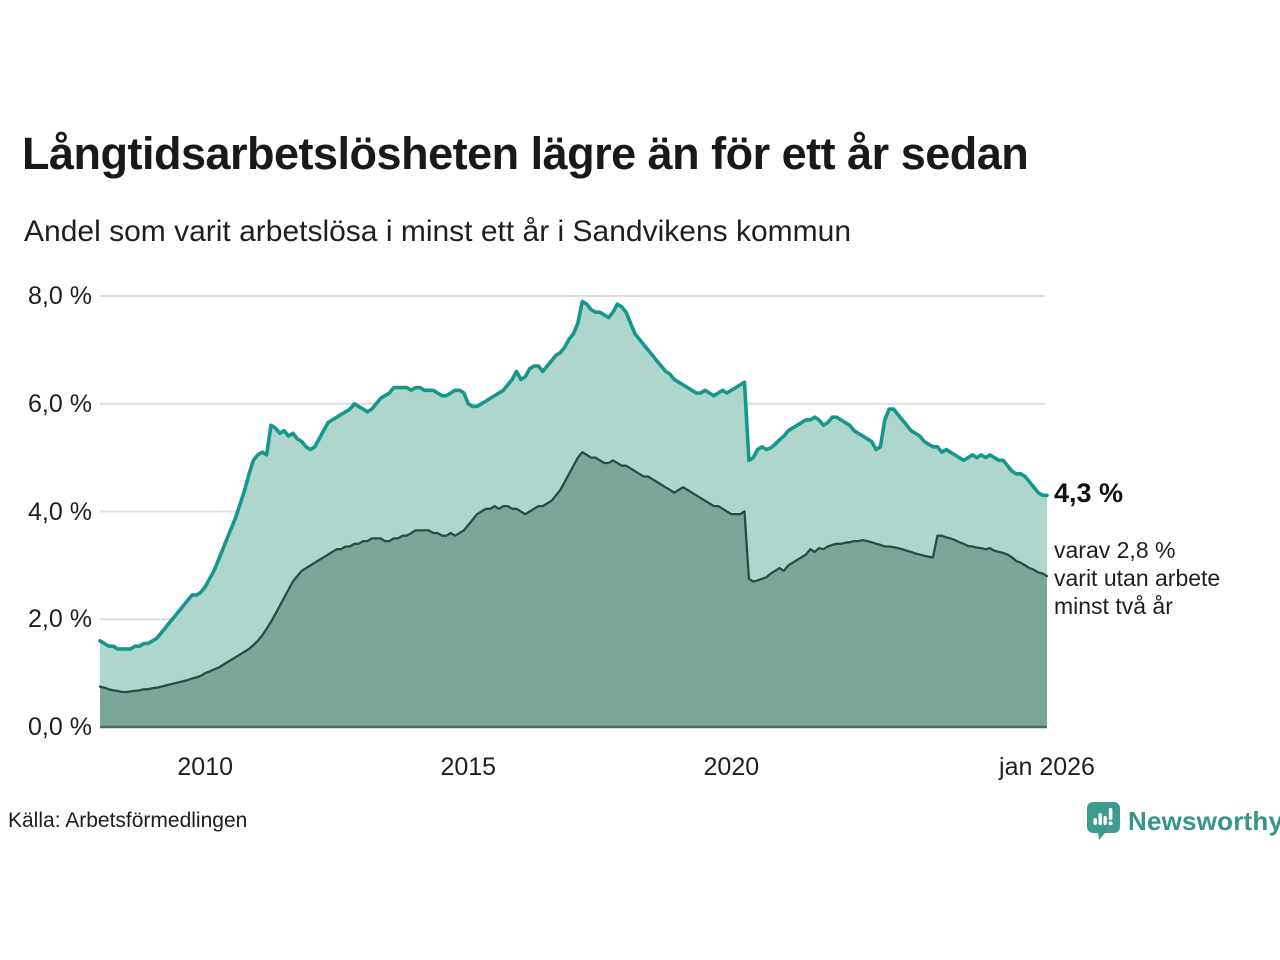 The height and width of the screenshot is (960, 1280). I want to click on source-caption: Källa: Arbetsförmedlingen, so click(128, 820).